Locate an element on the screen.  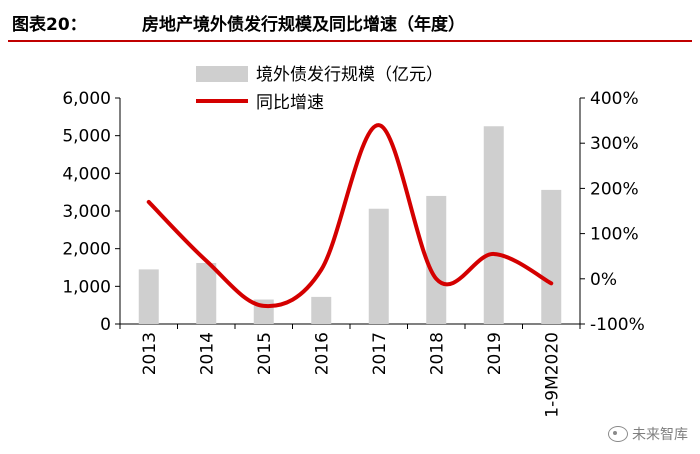
y-left-tick-label: 4,000 is located at coordinates (86, 174).